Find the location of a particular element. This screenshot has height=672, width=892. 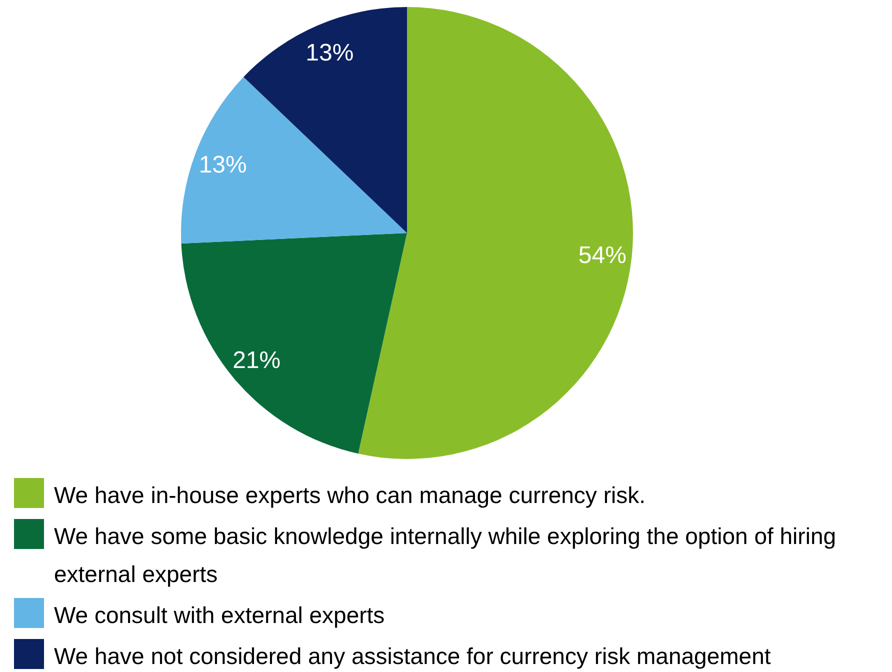

legend-label: We consult with external experts is located at coordinates (219, 615).